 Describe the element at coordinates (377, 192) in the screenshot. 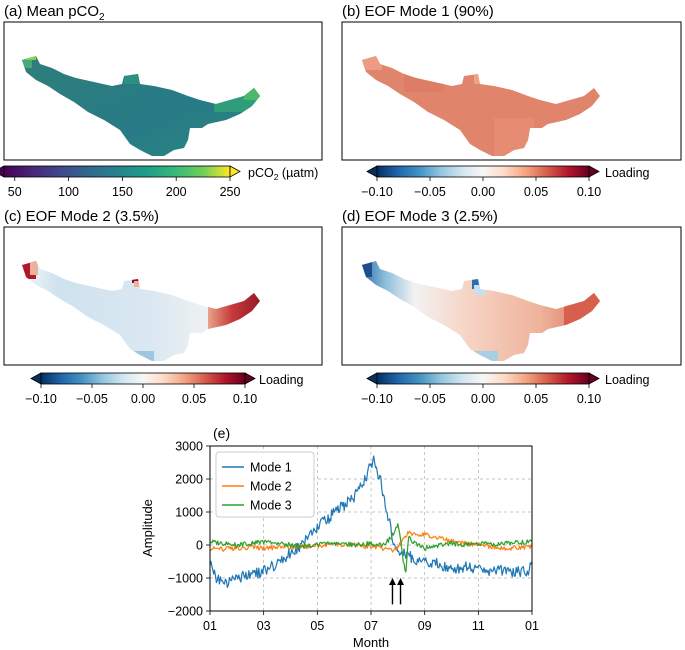

I see `colorbar-b-tick-label: −0.10` at that location.